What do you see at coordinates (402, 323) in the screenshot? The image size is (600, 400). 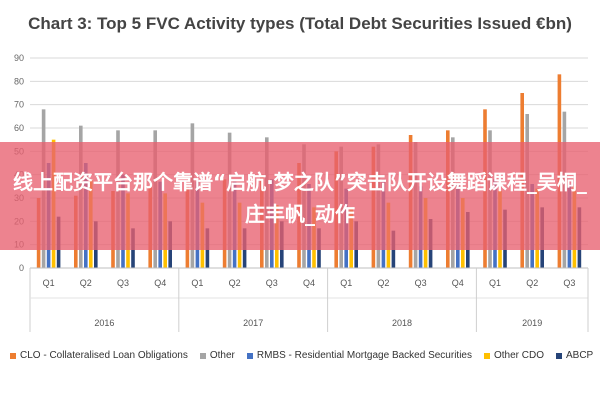 I see `group-label: 2018` at bounding box center [402, 323].